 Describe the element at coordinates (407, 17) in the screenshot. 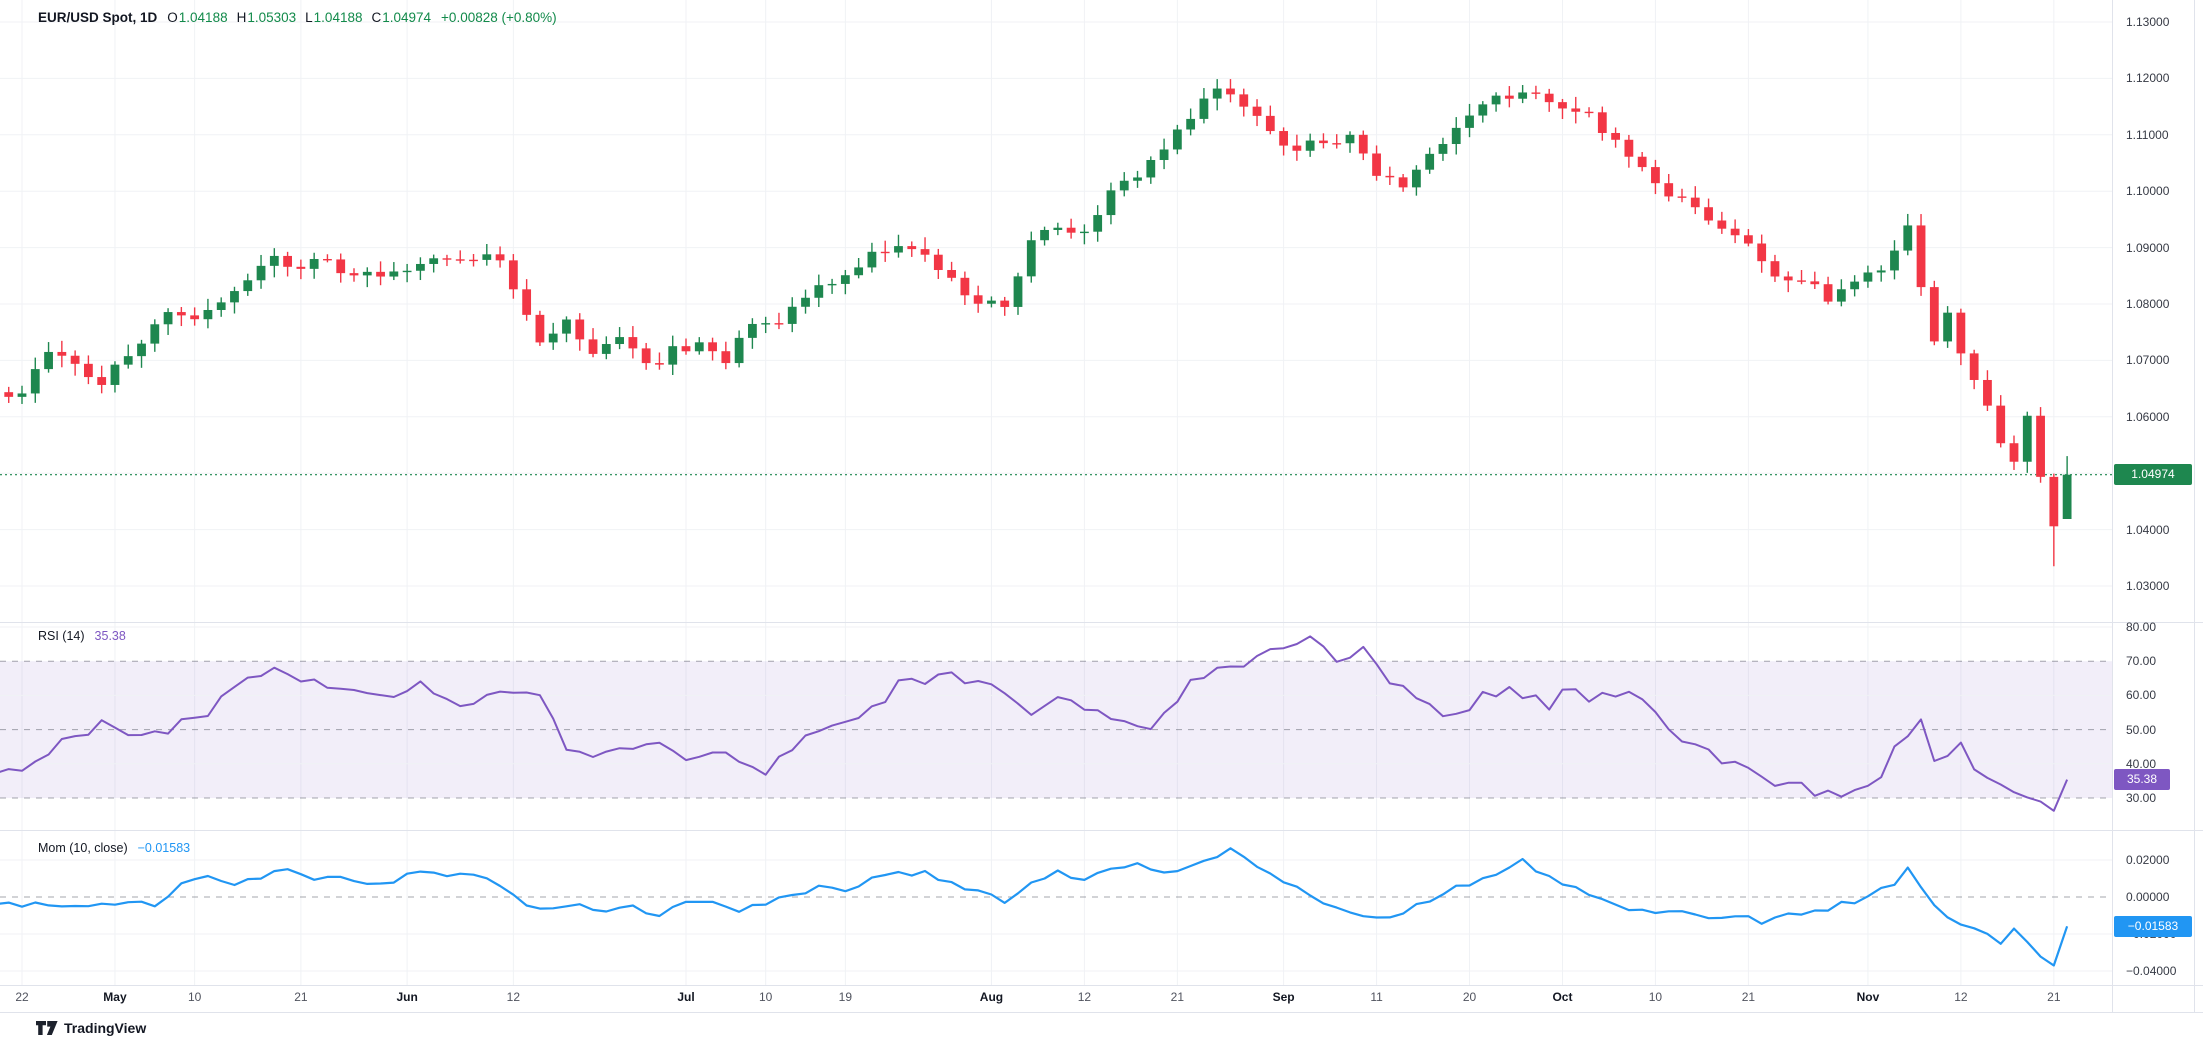

I see `ohlc-value: 1.04974` at that location.